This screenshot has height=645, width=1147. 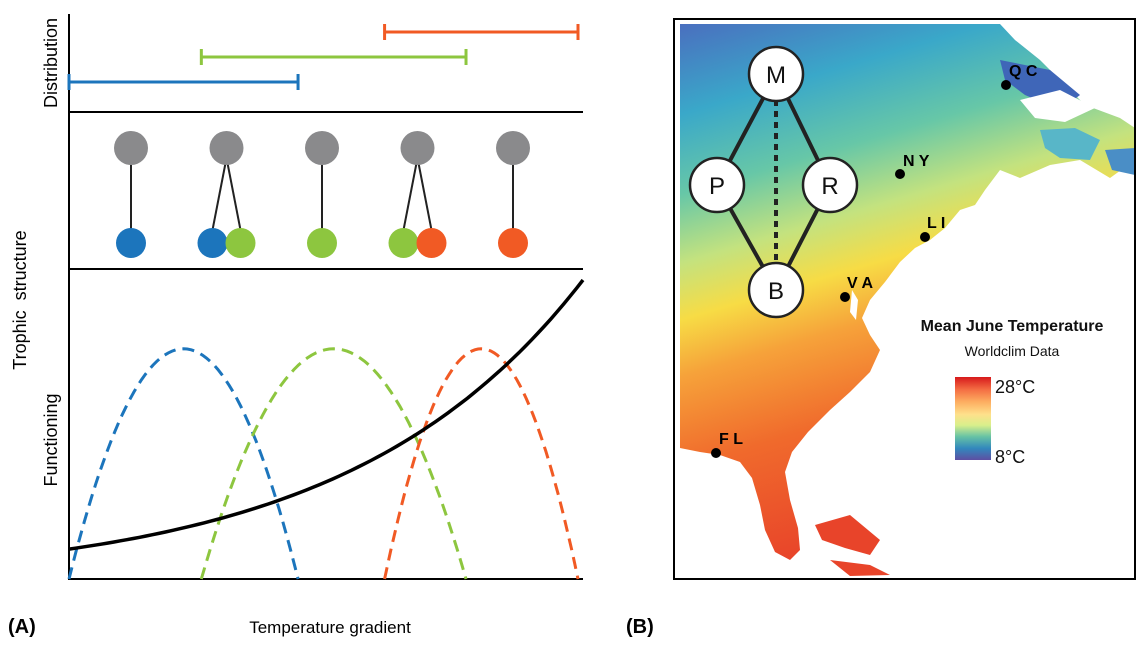 What do you see at coordinates (1006, 85) in the screenshot?
I see `location-dot-qc` at bounding box center [1006, 85].